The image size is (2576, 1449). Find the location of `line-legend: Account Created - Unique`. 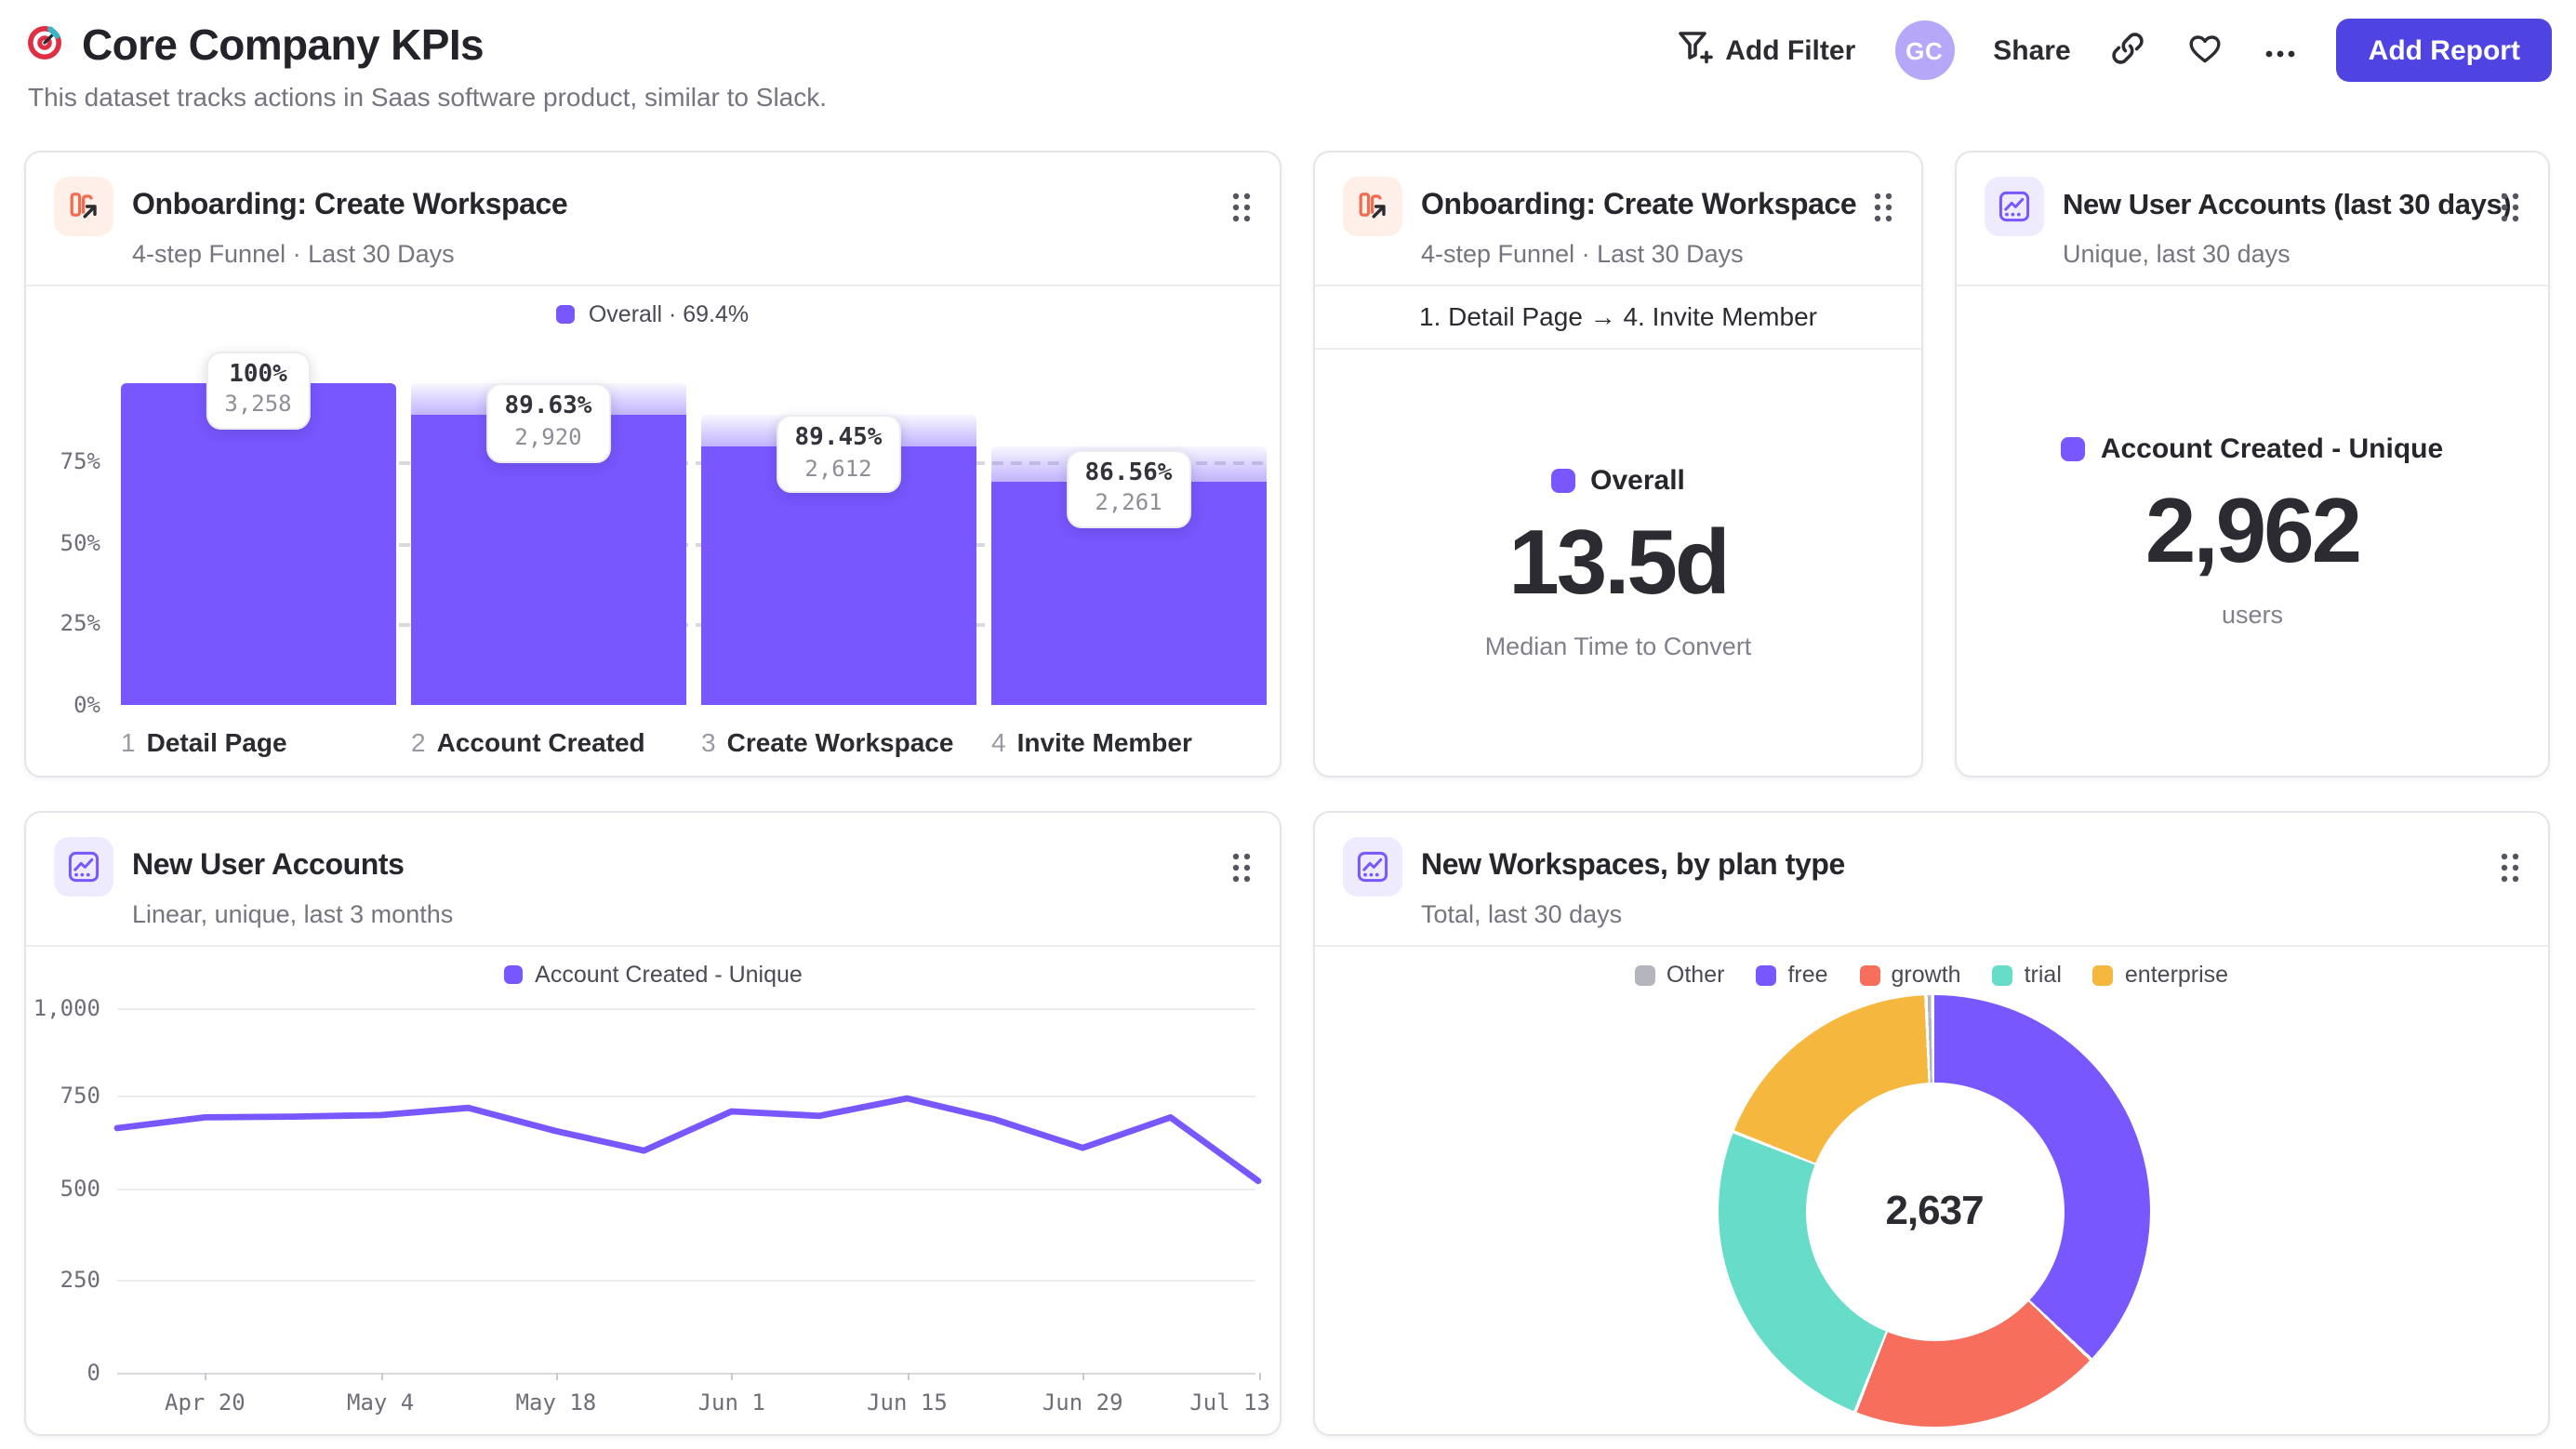

line-legend: Account Created - Unique is located at coordinates (653, 975).